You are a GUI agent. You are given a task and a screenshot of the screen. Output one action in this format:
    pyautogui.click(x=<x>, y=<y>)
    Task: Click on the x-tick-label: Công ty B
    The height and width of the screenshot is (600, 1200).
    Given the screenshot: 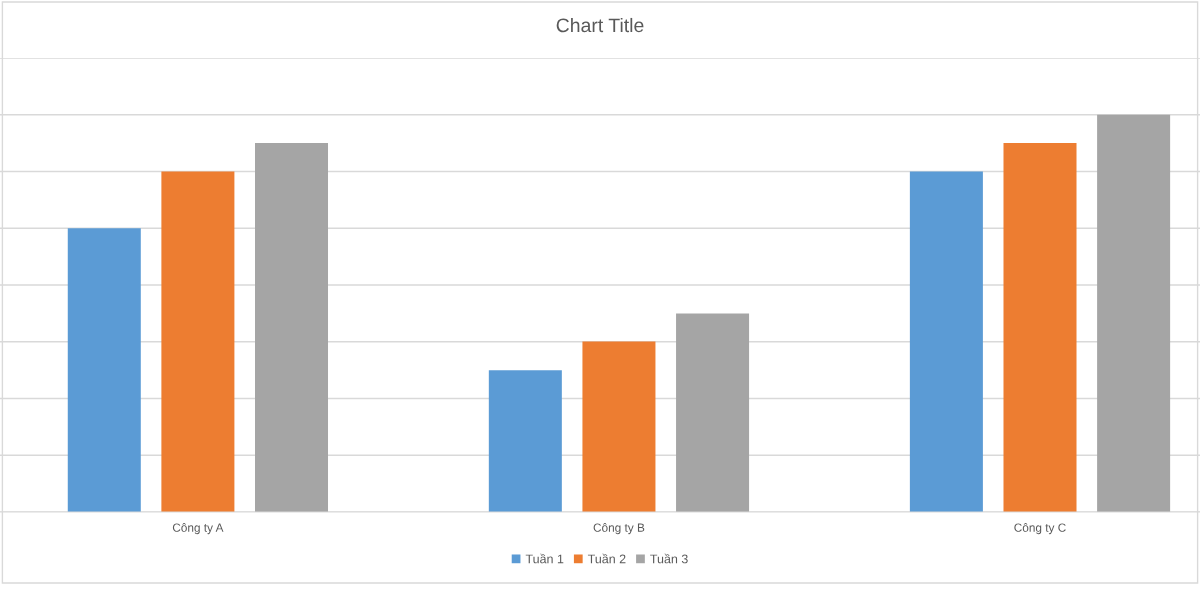 What is the action you would take?
    pyautogui.click(x=619, y=529)
    